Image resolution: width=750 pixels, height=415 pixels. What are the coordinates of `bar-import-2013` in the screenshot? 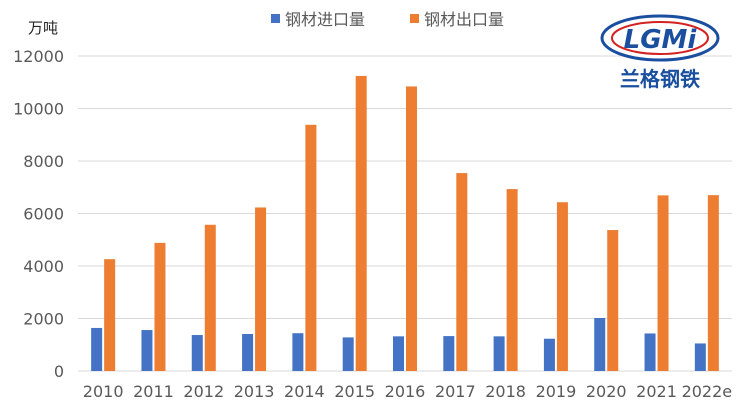 It's located at (248, 352).